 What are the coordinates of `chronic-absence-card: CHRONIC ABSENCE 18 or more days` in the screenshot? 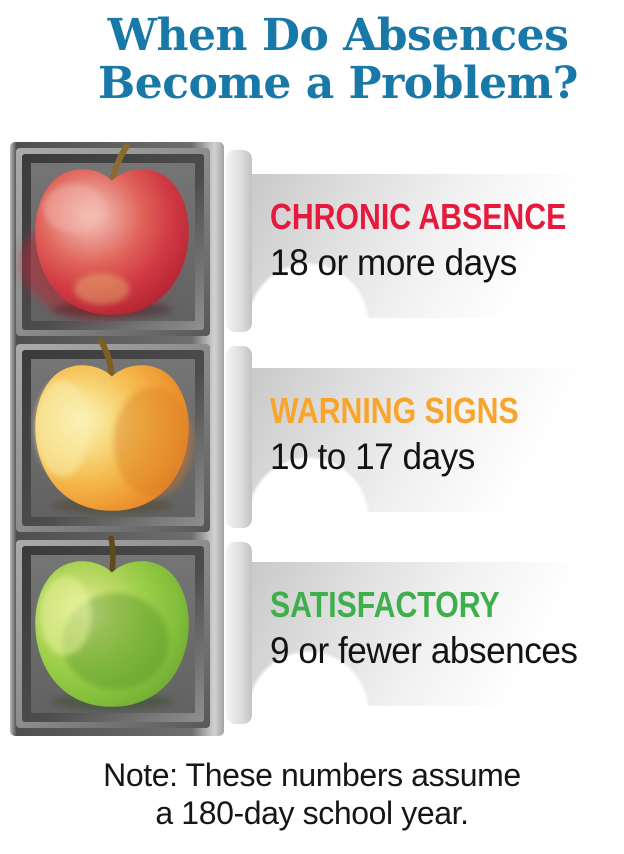 It's located at (428, 246).